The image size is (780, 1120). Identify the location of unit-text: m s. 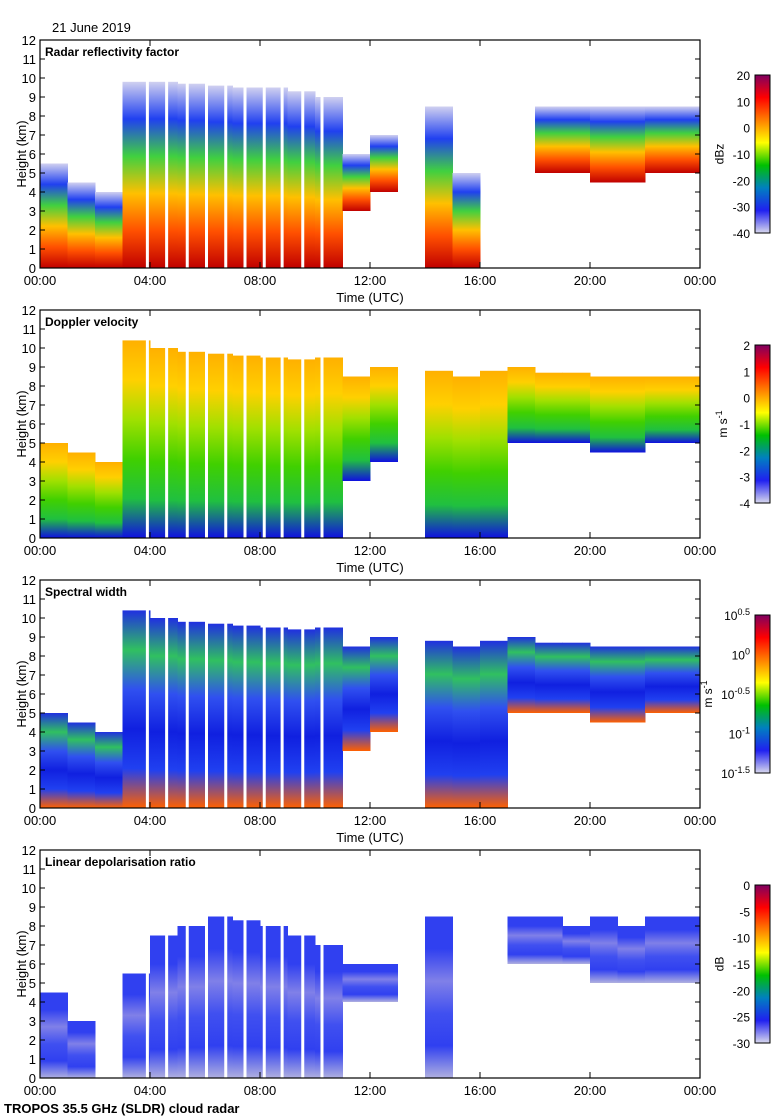
(723, 427).